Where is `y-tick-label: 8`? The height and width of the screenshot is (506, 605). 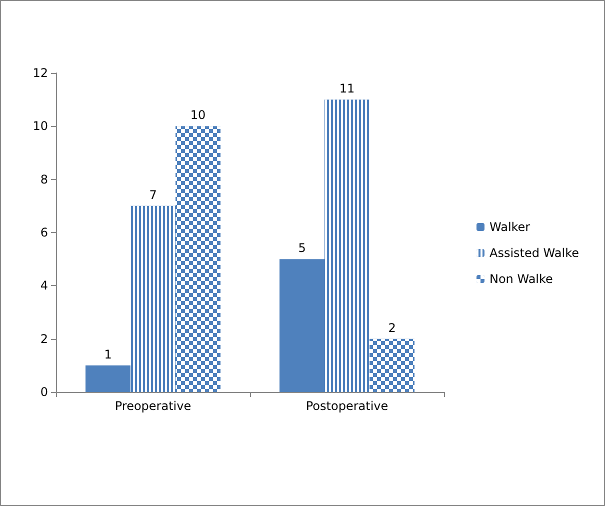
y-tick-label: 8 is located at coordinates (44, 179).